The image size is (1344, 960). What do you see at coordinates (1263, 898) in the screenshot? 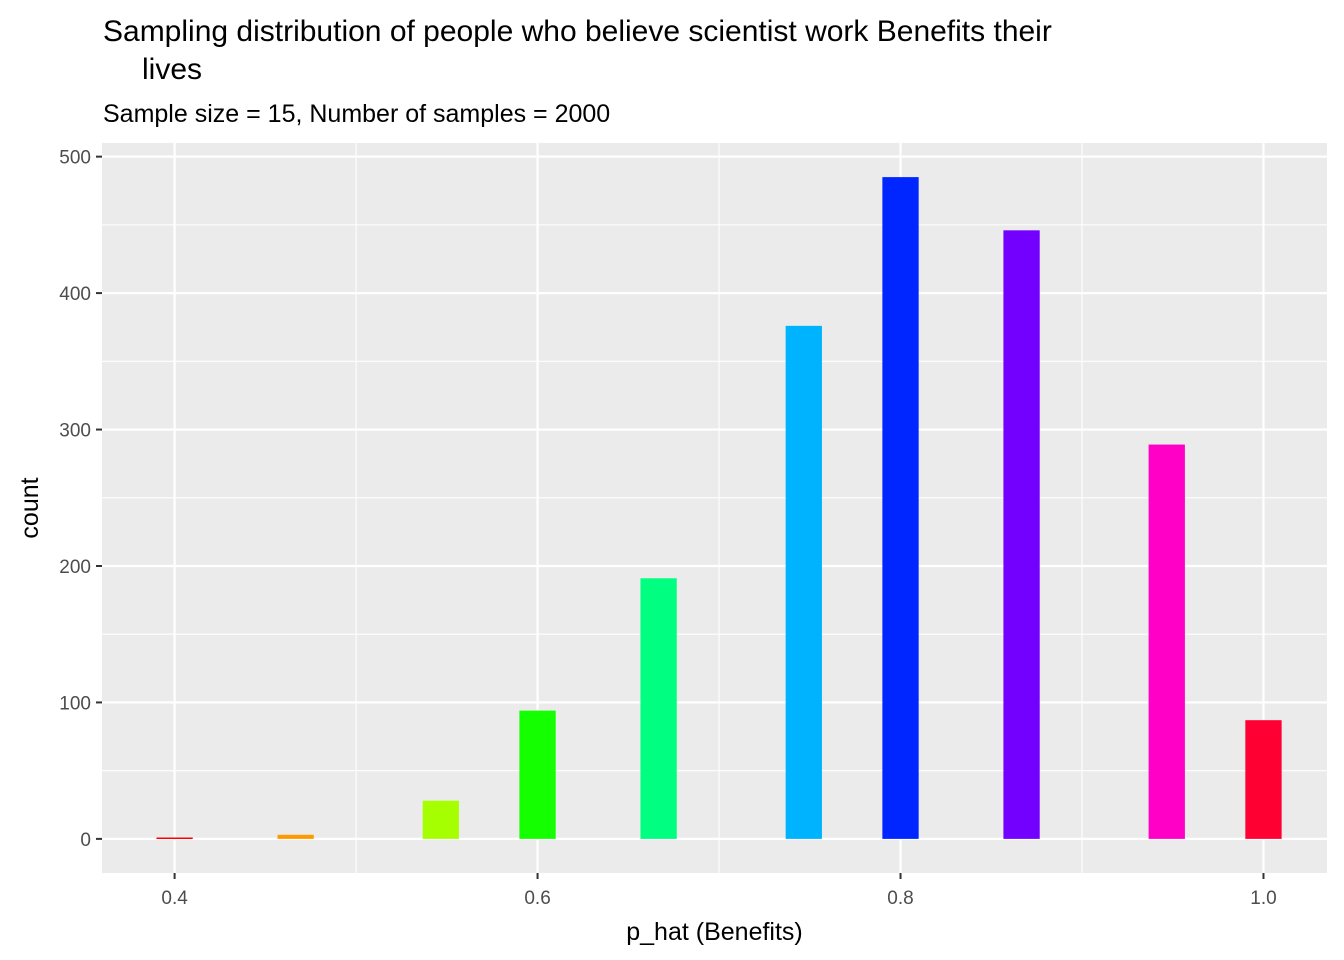
I see `x-tick-label: 1.0` at bounding box center [1263, 898].